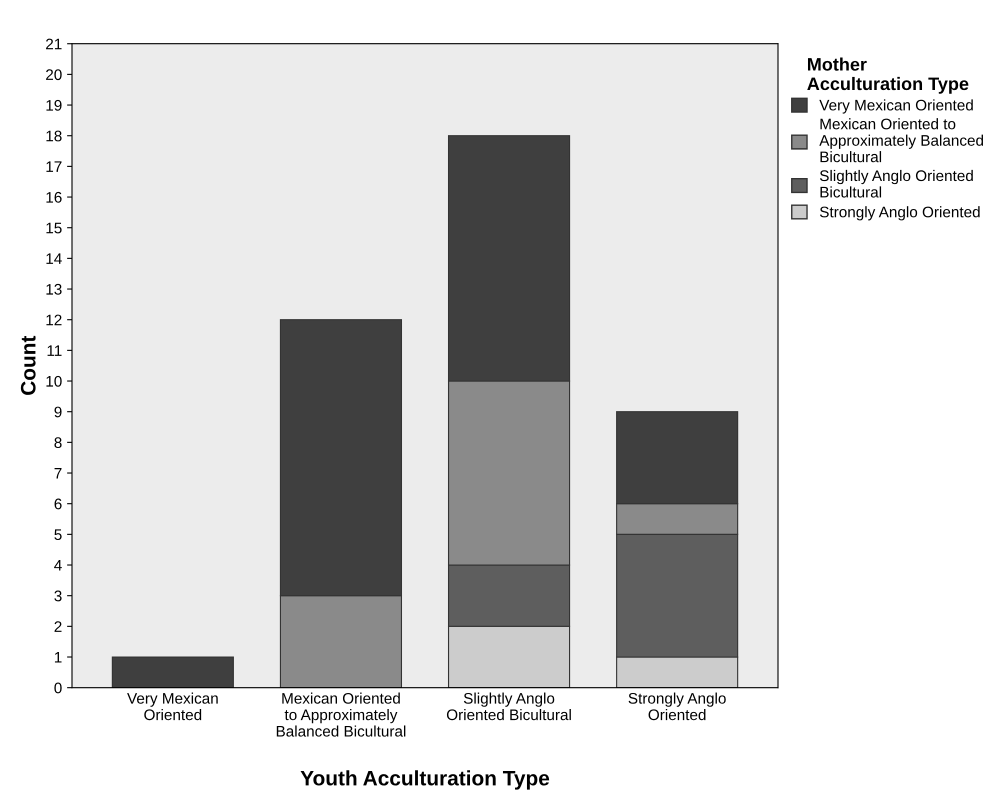  What do you see at coordinates (58, 688) in the screenshot?
I see `y-tick-label: 0` at bounding box center [58, 688].